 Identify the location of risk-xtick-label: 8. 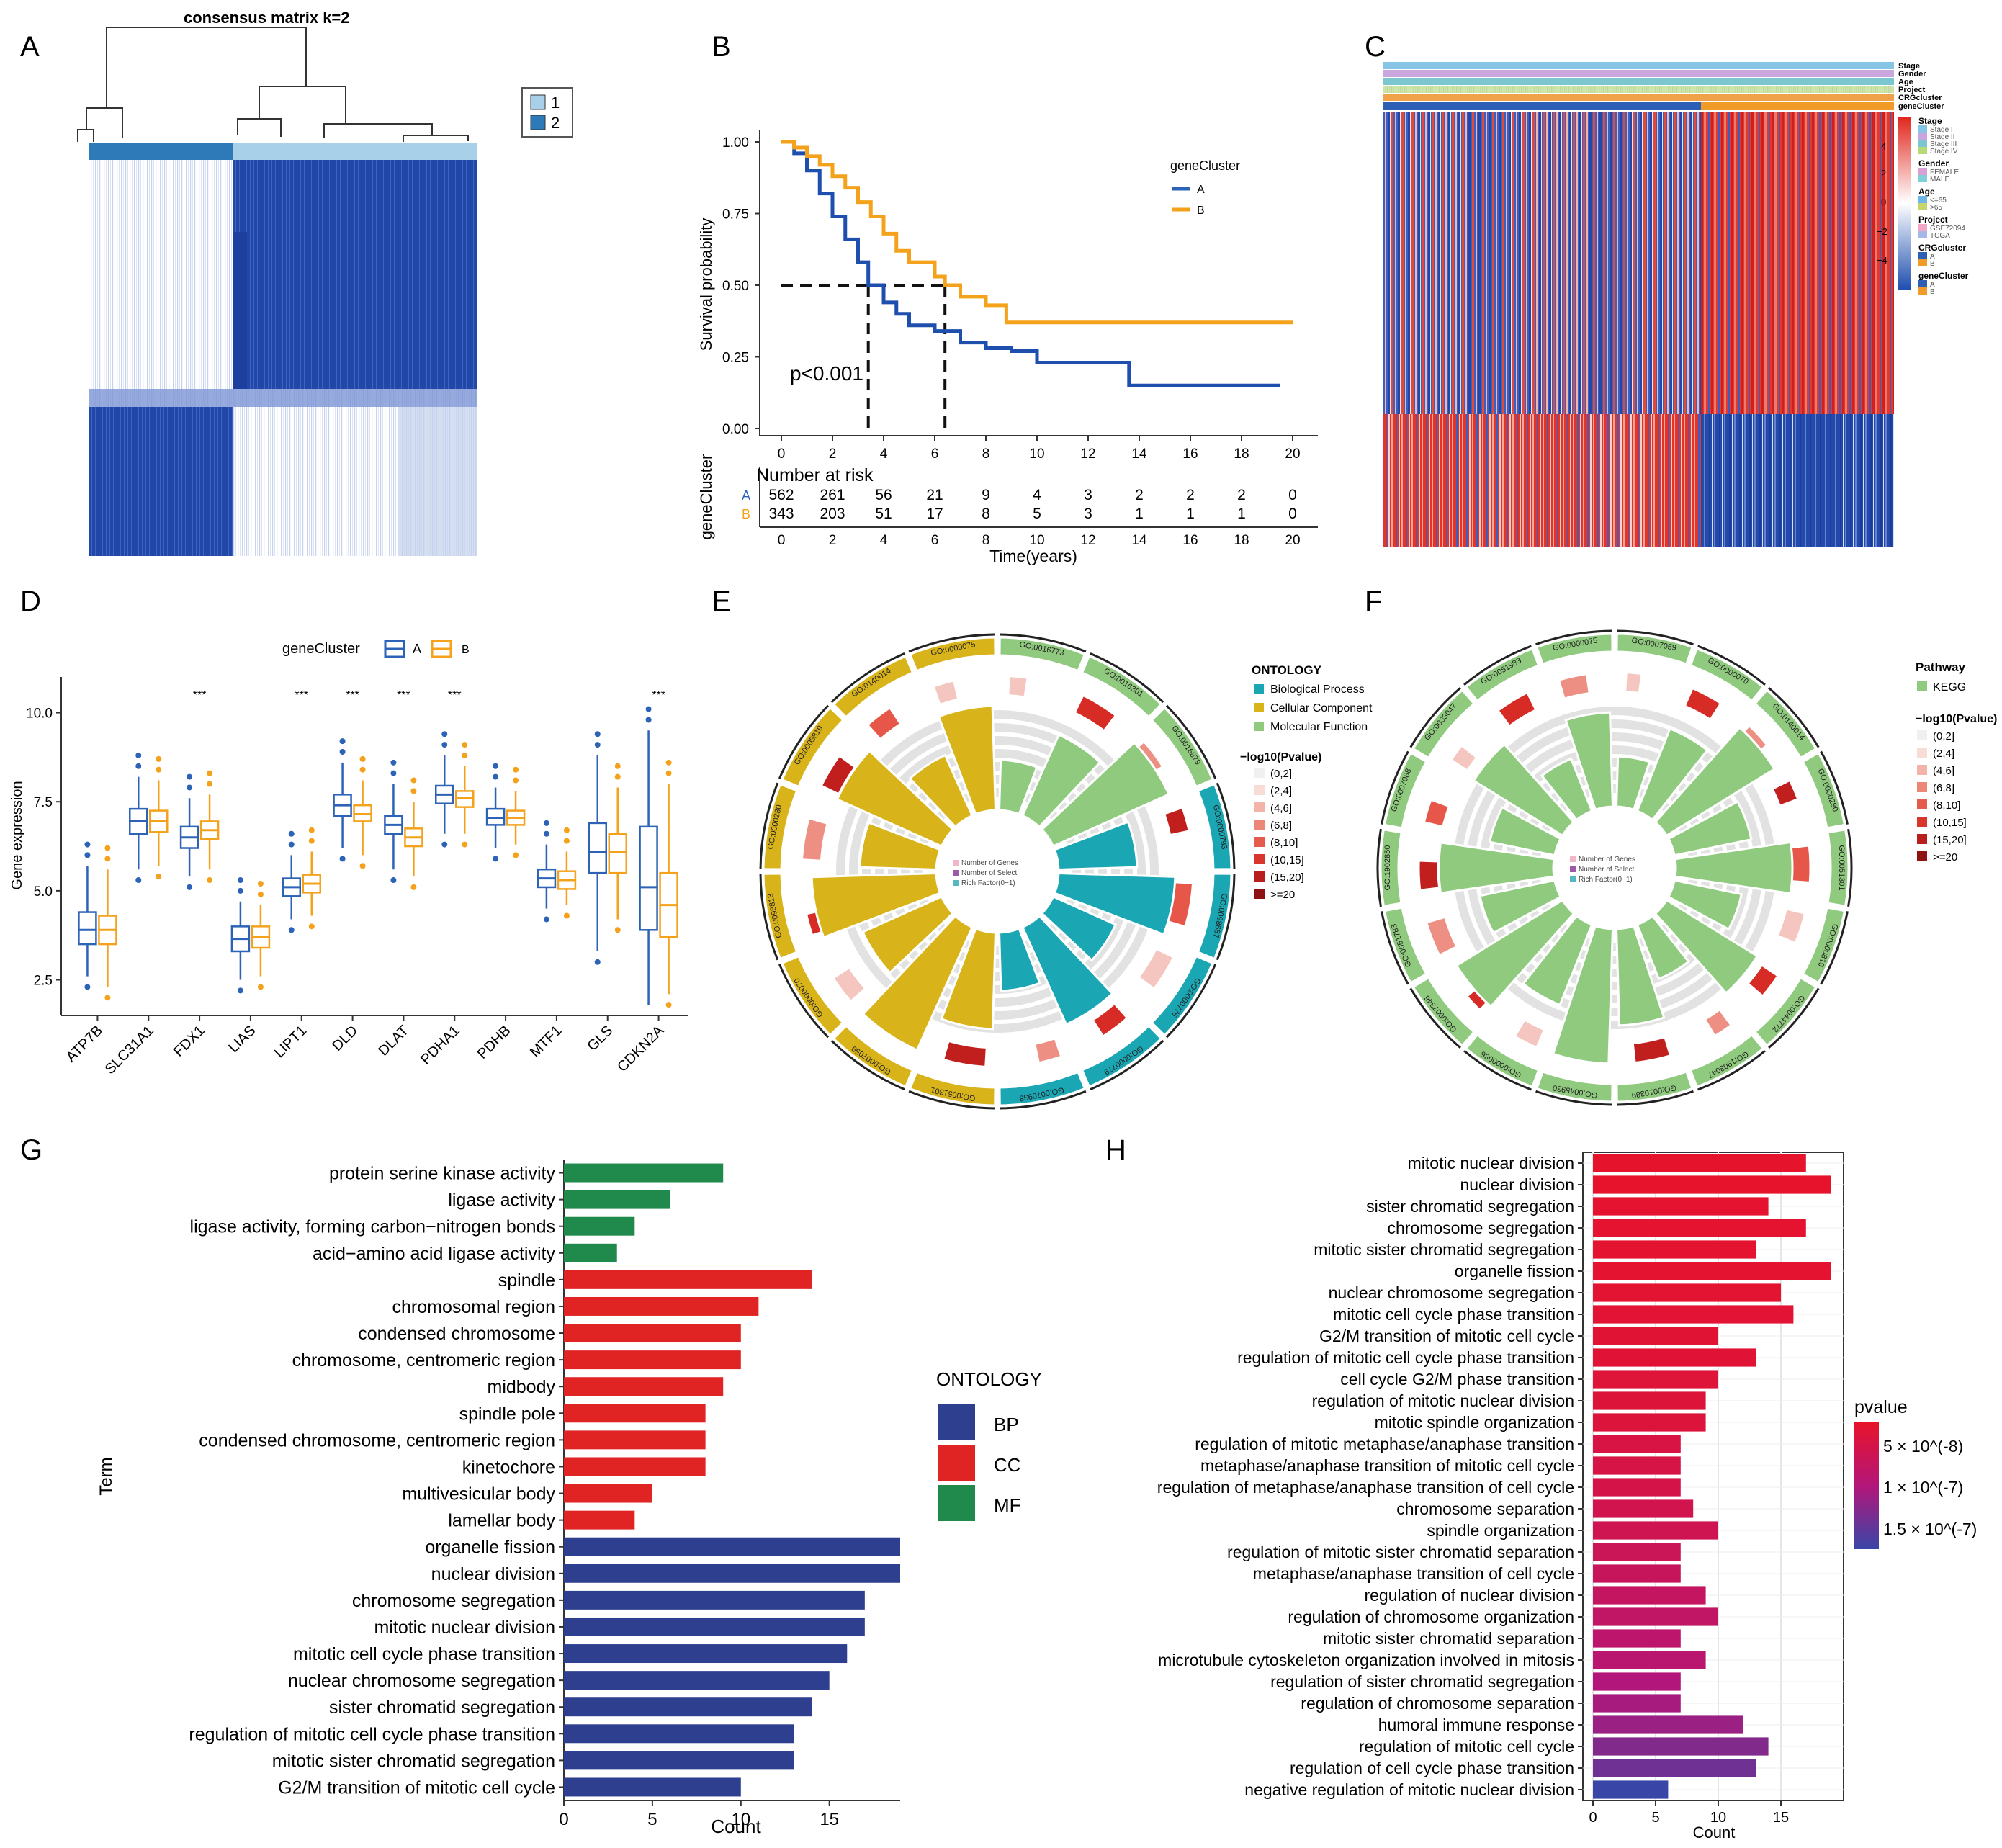
(986, 540).